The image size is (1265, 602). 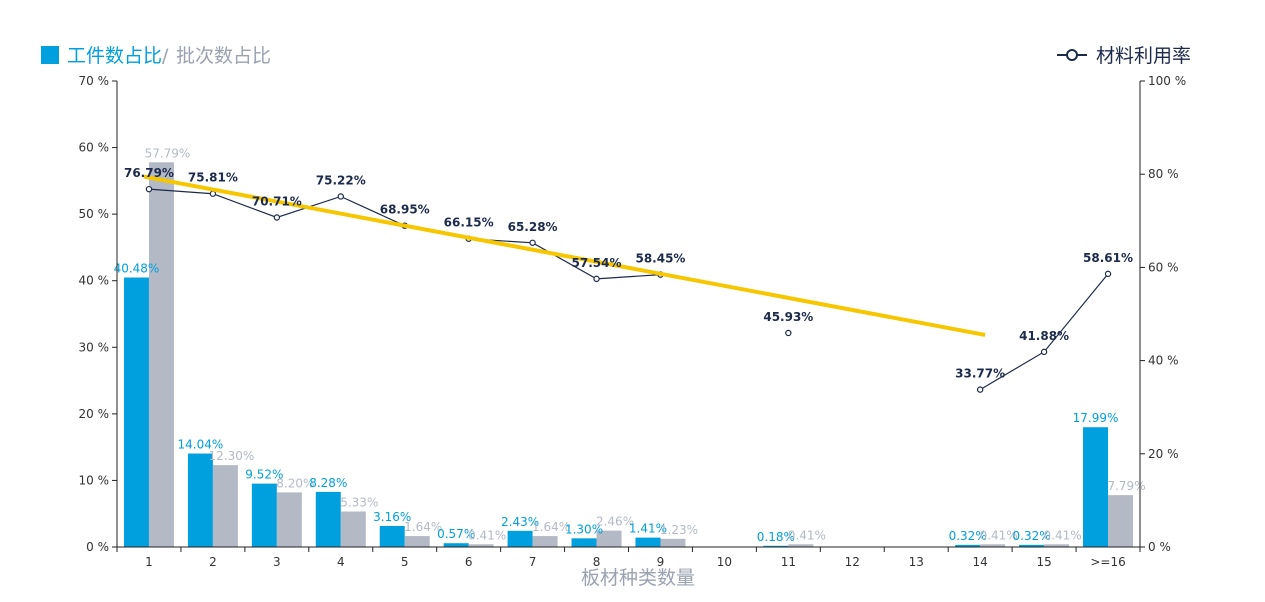 I want to click on legend-workpiece-swatch, so click(x=50, y=55).